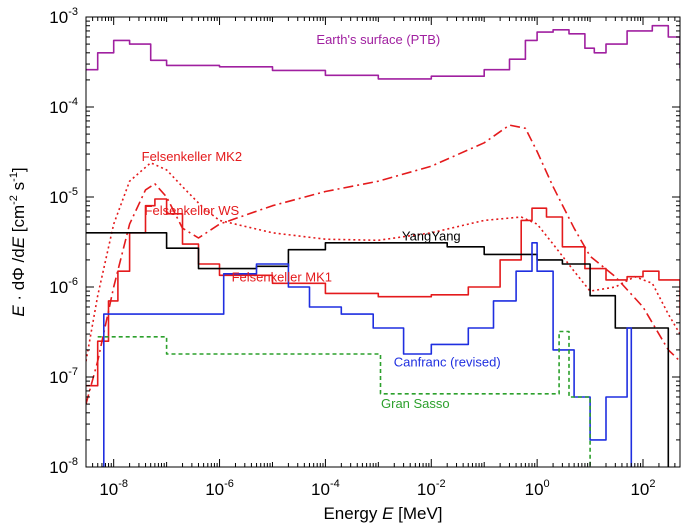 This screenshot has height=527, width=683. I want to click on y-tick-label: 10⁻⁶, so click(63, 286).